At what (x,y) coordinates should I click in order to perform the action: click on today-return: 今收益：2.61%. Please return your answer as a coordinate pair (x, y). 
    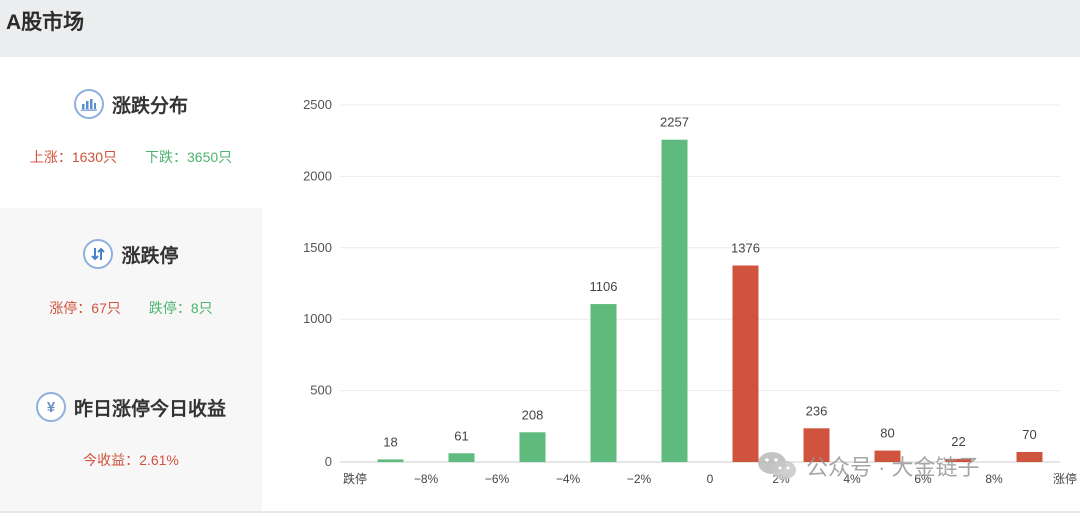
    Looking at the image, I should click on (131, 460).